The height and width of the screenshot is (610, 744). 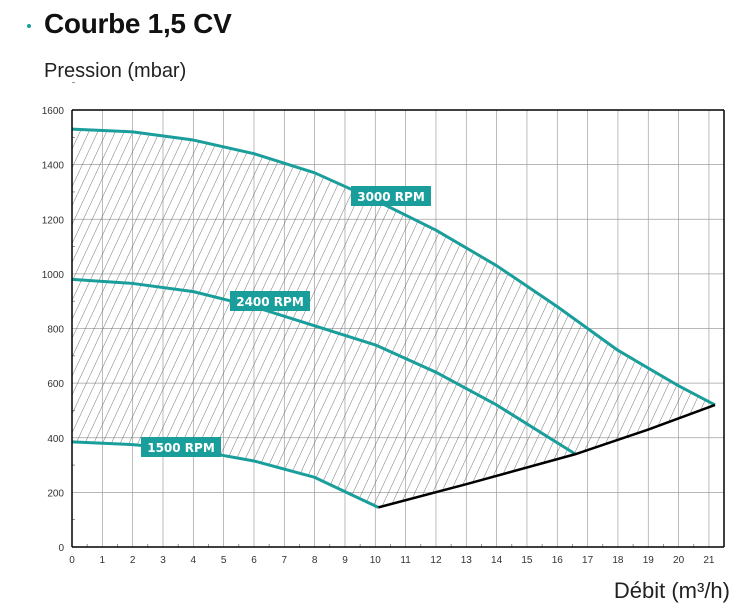 What do you see at coordinates (436, 560) in the screenshot?
I see `x-tick-label: 12` at bounding box center [436, 560].